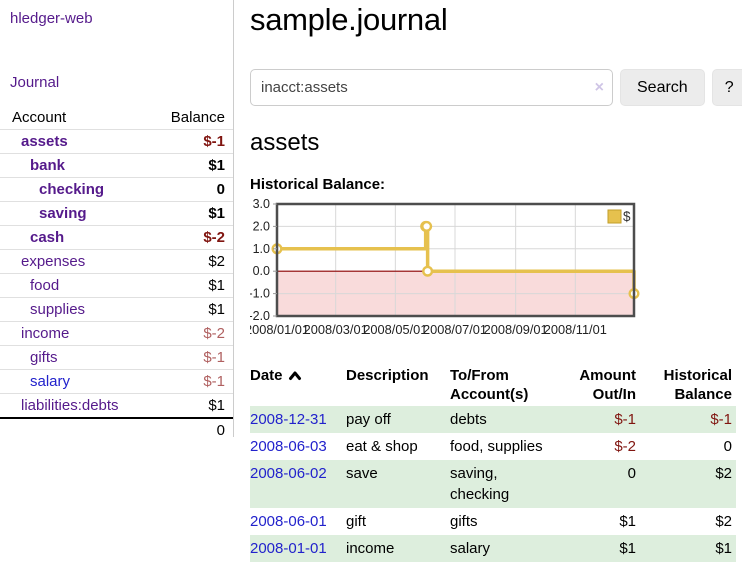  Describe the element at coordinates (261, 204) in the screenshot. I see `svg-text: 3.0` at that location.